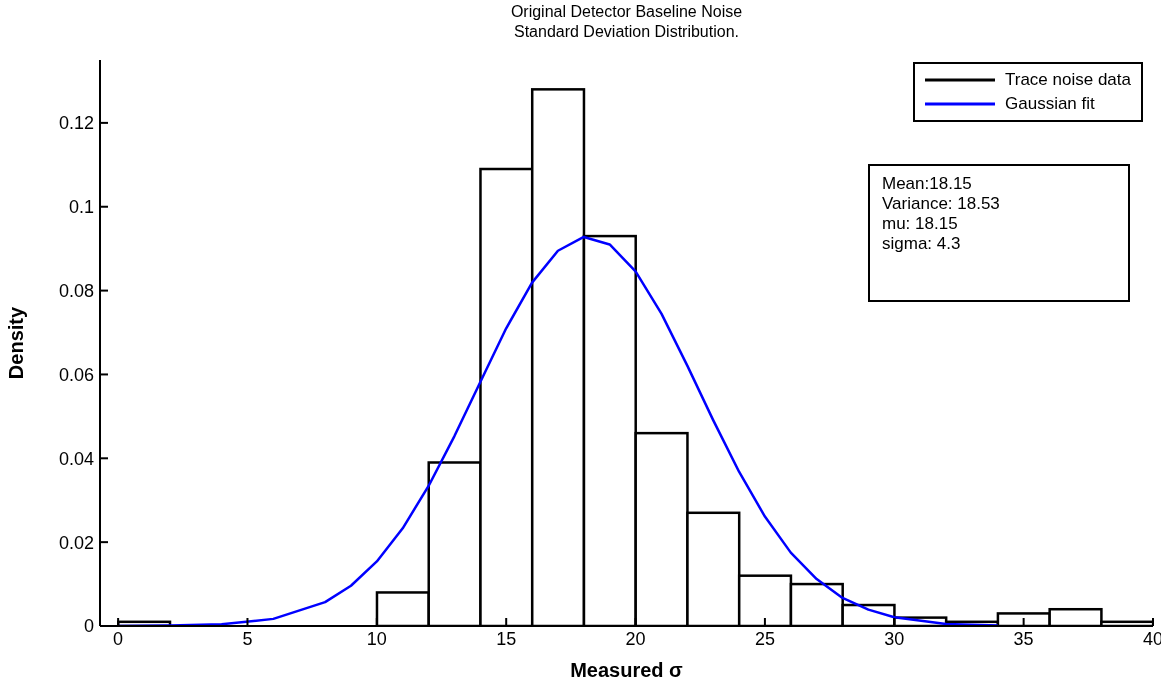 This screenshot has width=1169, height=685. I want to click on y-axis-title: Density, so click(16, 343).